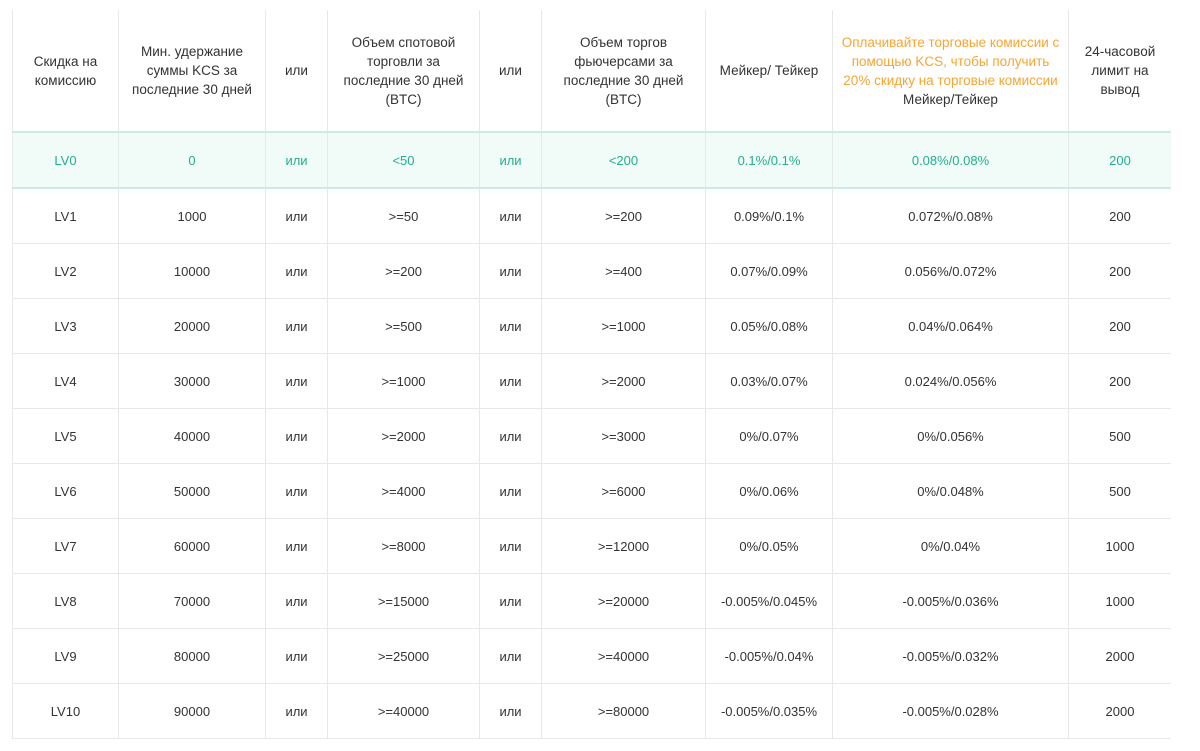  Describe the element at coordinates (65, 601) in the screenshot. I see `cell-level: LV8` at that location.